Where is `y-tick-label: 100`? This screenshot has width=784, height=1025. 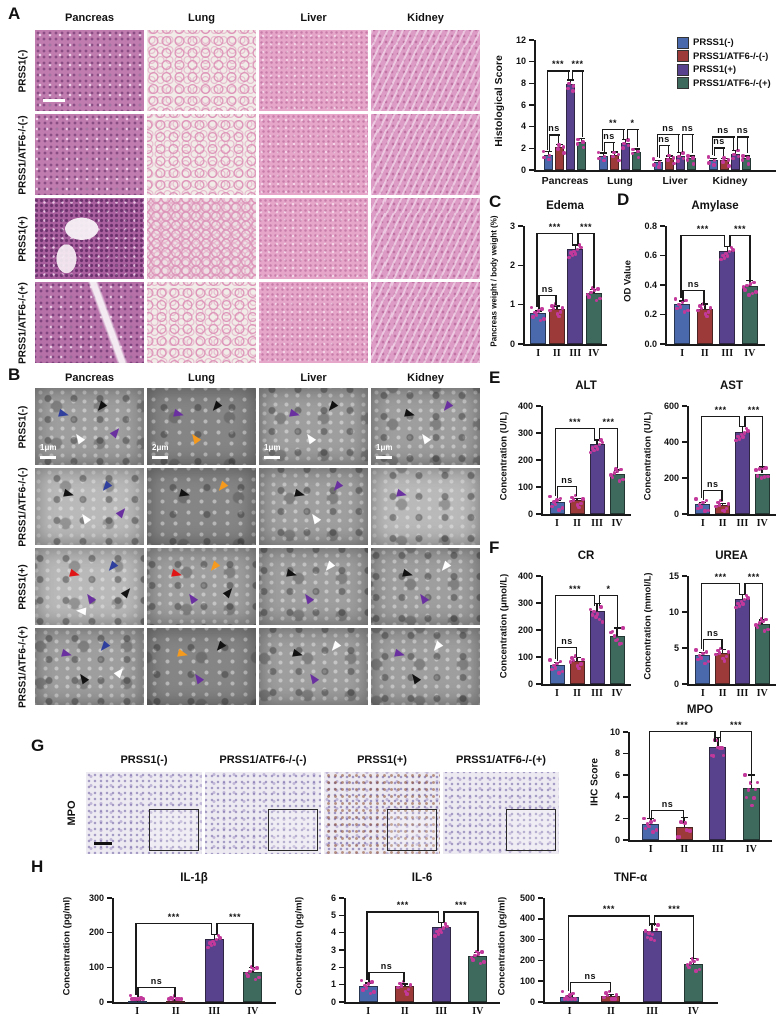
y-tick-label: 100 is located at coordinates (527, 980).